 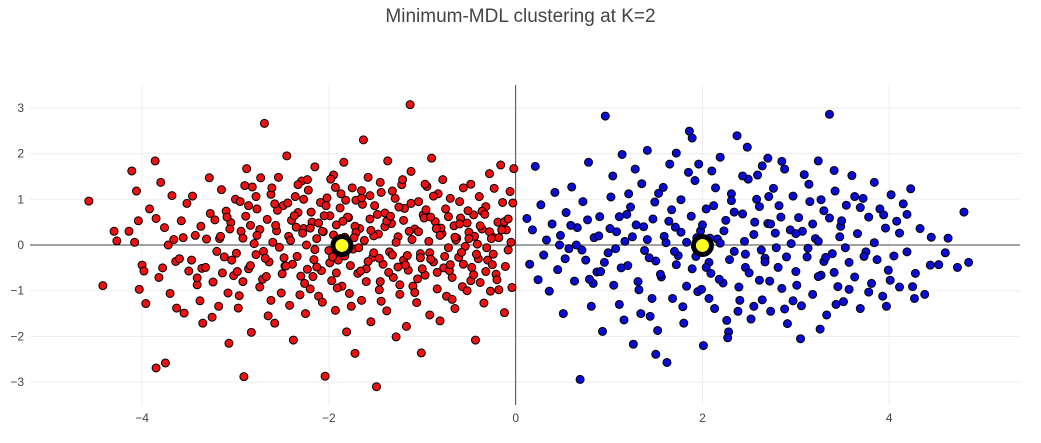 I want to click on chart-title: Minimum-MDL clustering at K=2, so click(x=520, y=16).